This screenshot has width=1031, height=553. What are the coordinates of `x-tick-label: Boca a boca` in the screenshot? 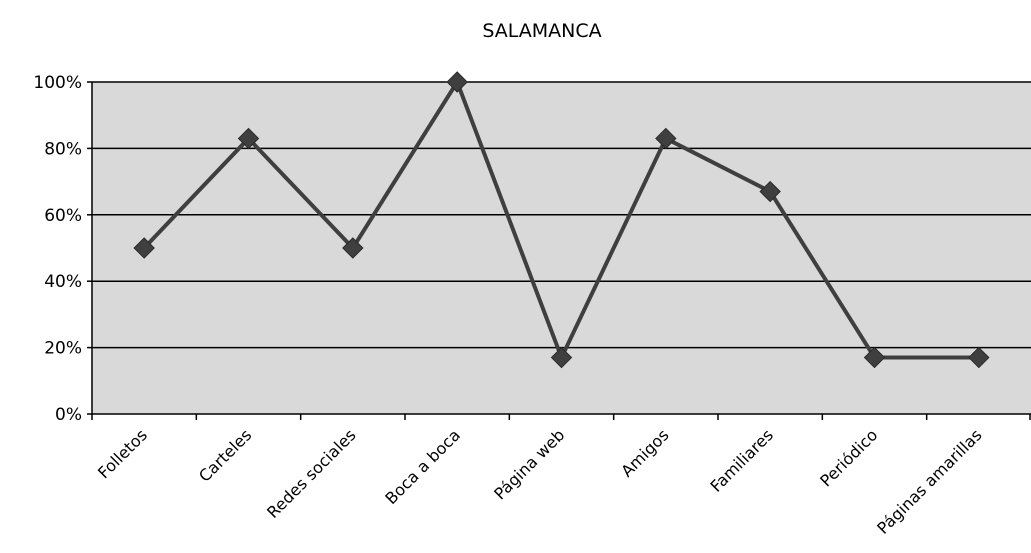 It's located at (422, 466).